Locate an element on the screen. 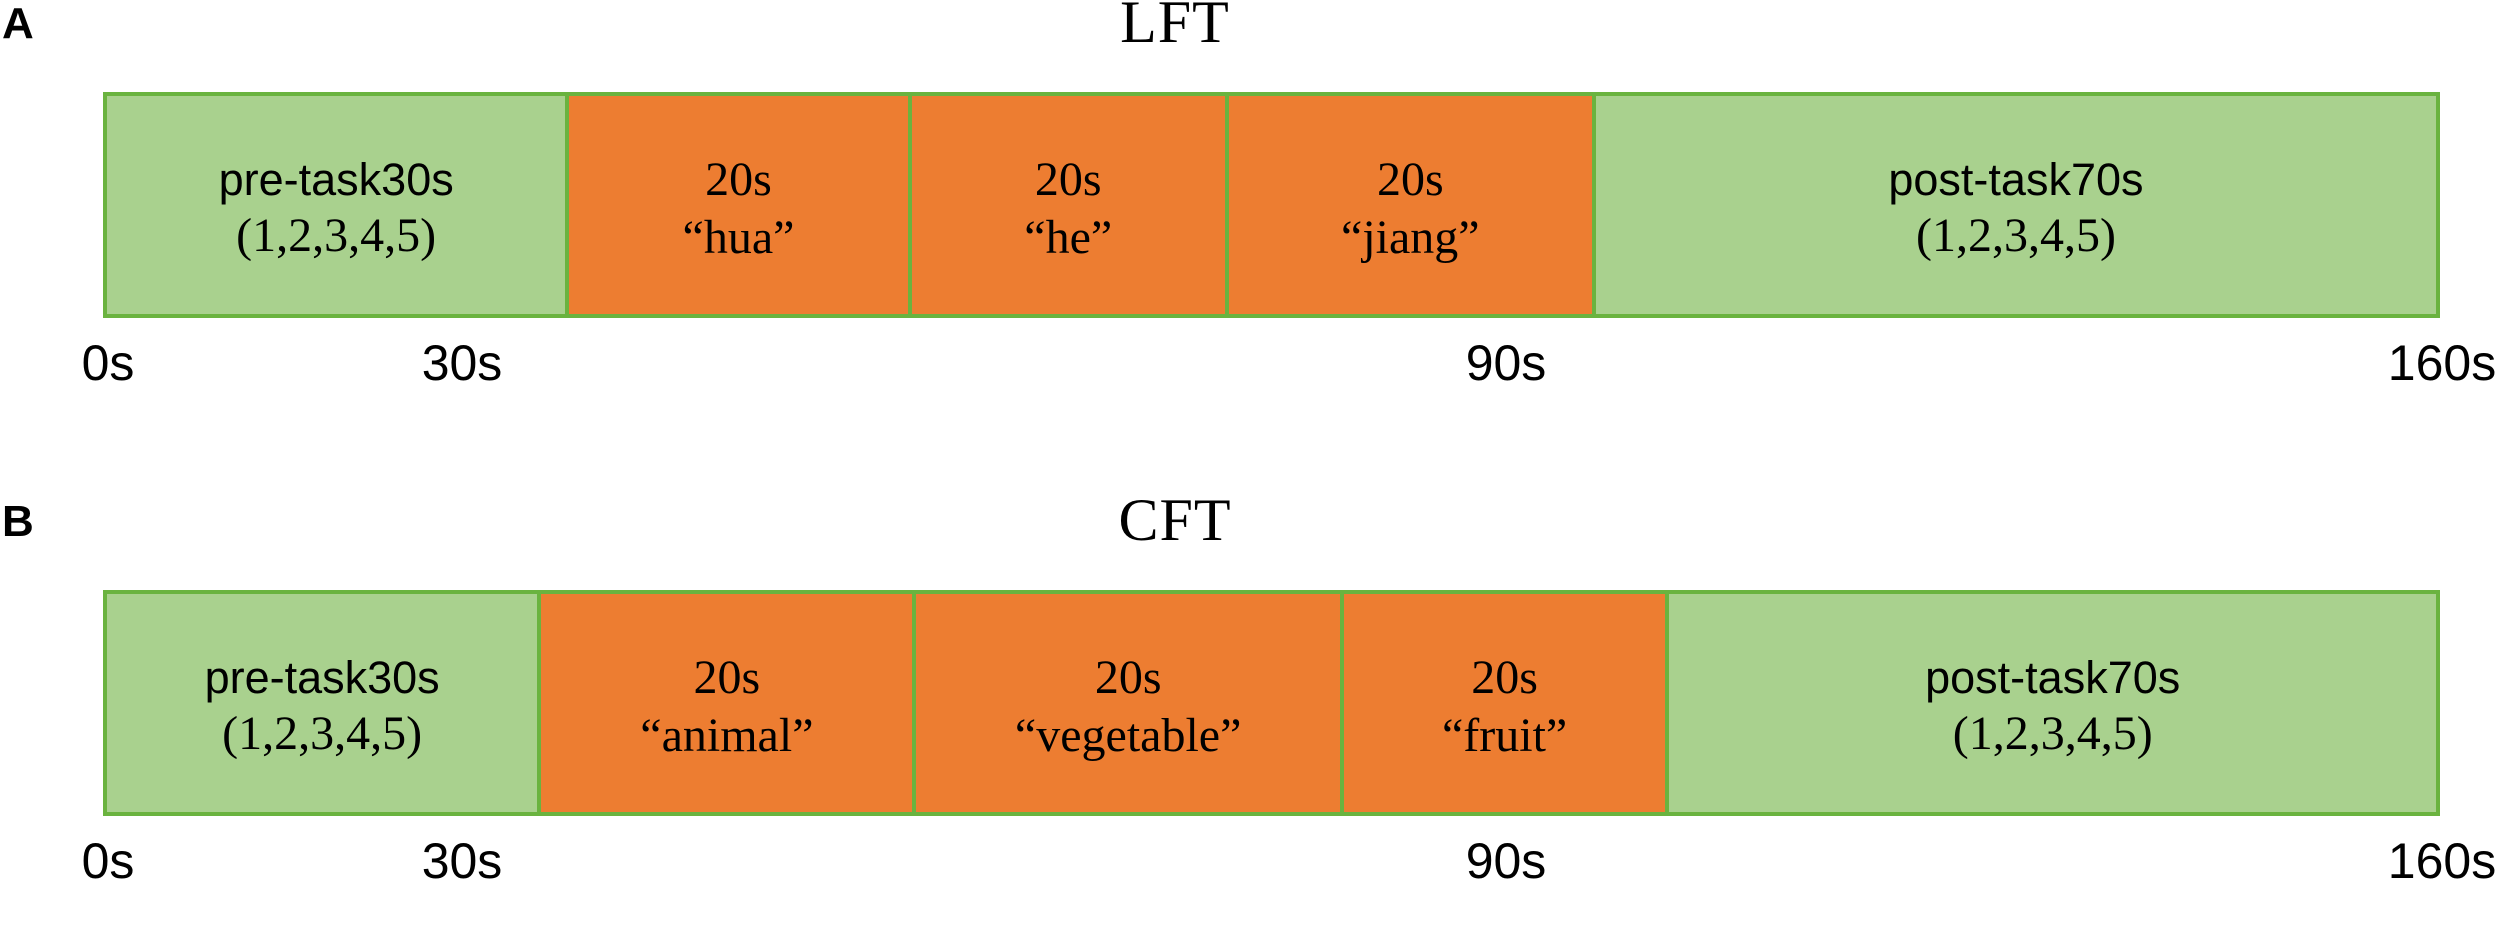 This screenshot has height=938, width=2500. segment-detail-label: “hua” is located at coordinates (738, 237).